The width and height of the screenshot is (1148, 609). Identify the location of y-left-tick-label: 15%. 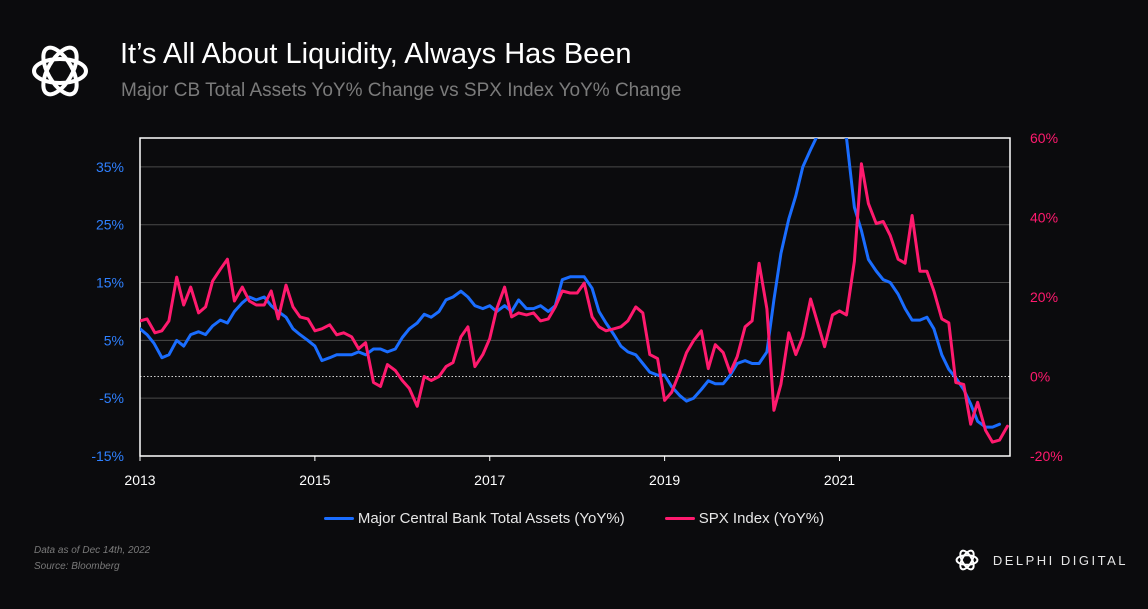
(110, 283).